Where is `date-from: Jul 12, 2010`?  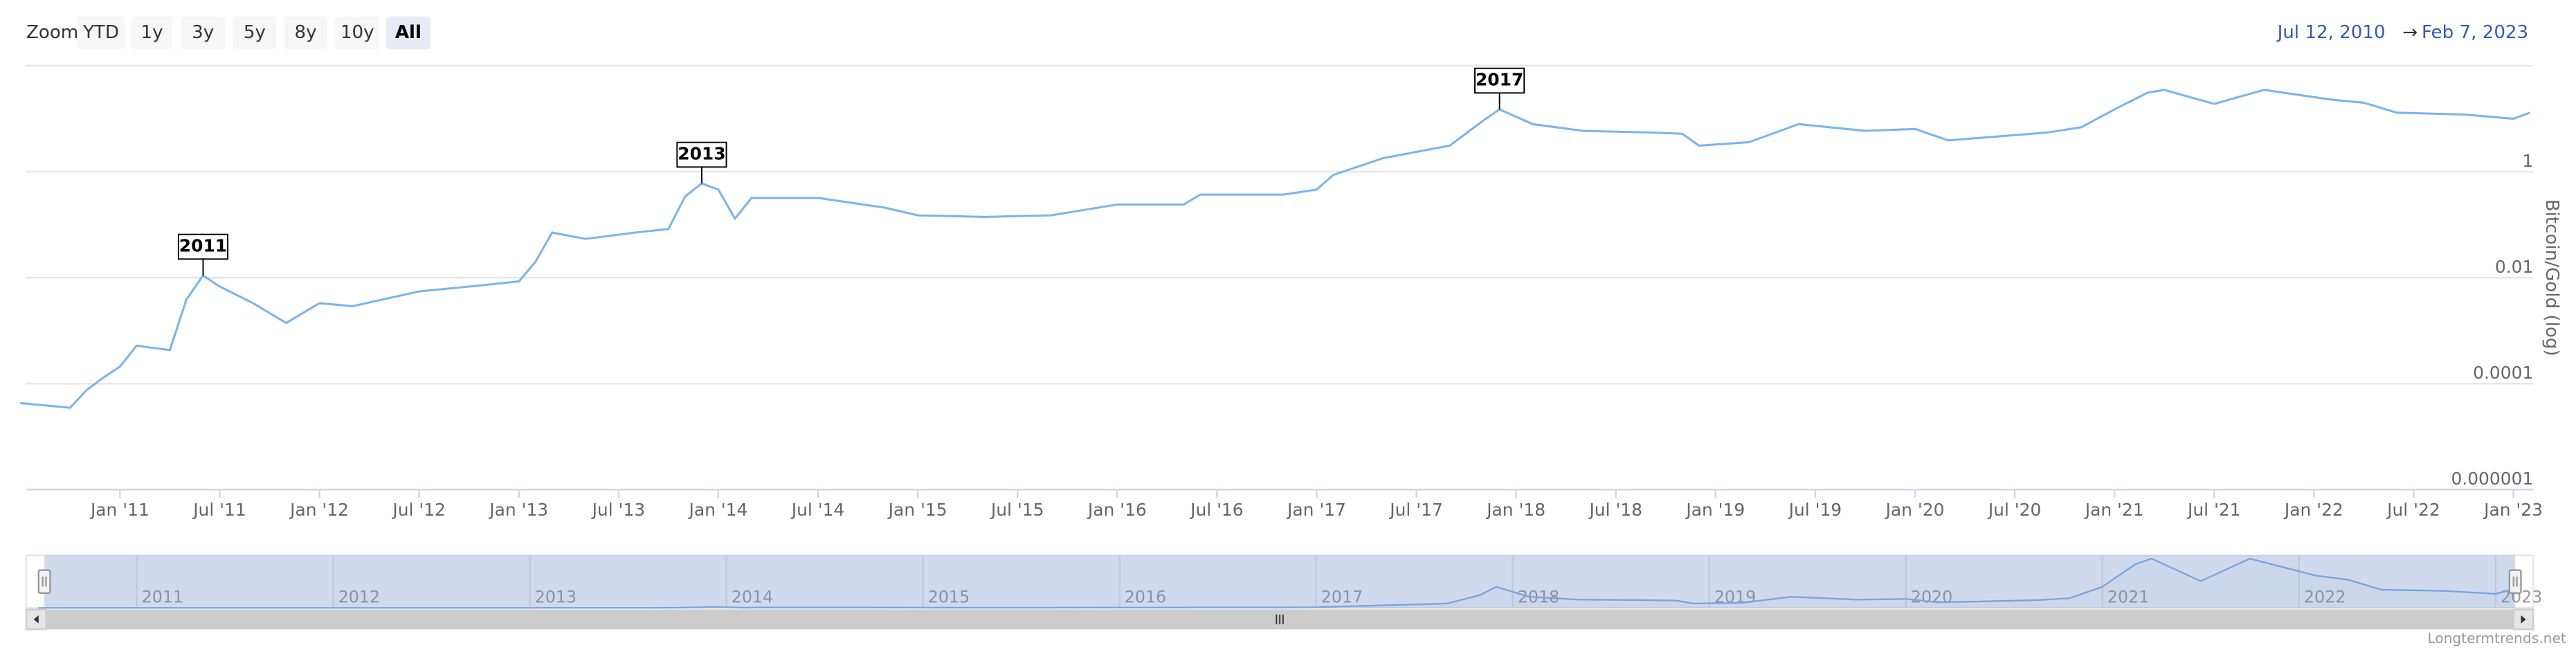
date-from: Jul 12, 2010 is located at coordinates (2331, 32).